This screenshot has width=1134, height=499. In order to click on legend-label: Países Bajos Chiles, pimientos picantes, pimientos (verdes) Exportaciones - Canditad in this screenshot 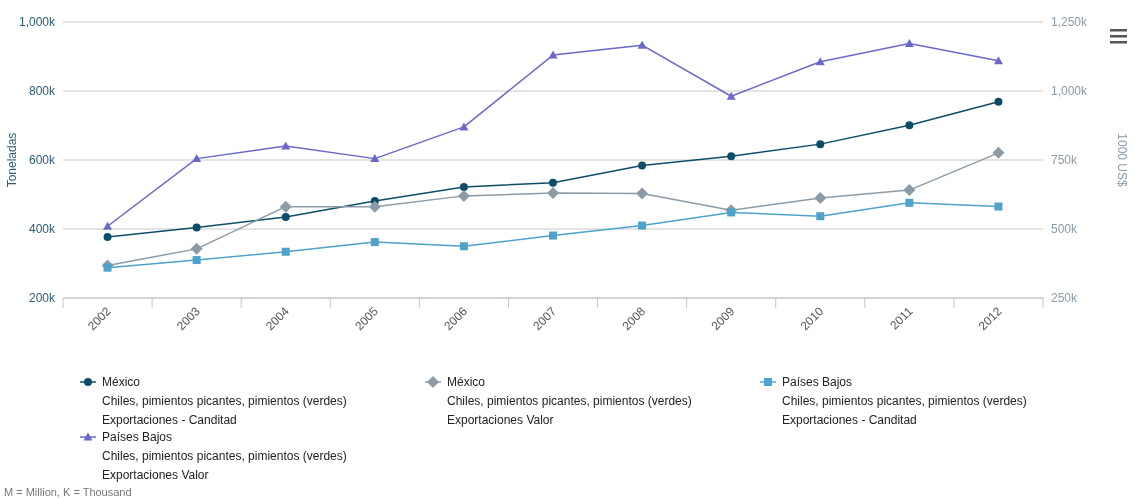, I will do `click(904, 401)`.